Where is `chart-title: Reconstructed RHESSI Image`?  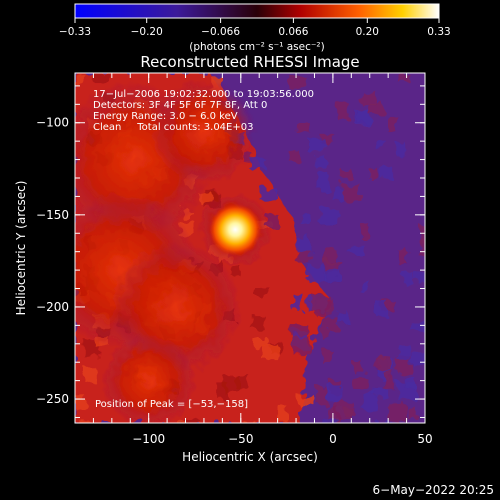
chart-title: Reconstructed RHESSI Image is located at coordinates (249, 62).